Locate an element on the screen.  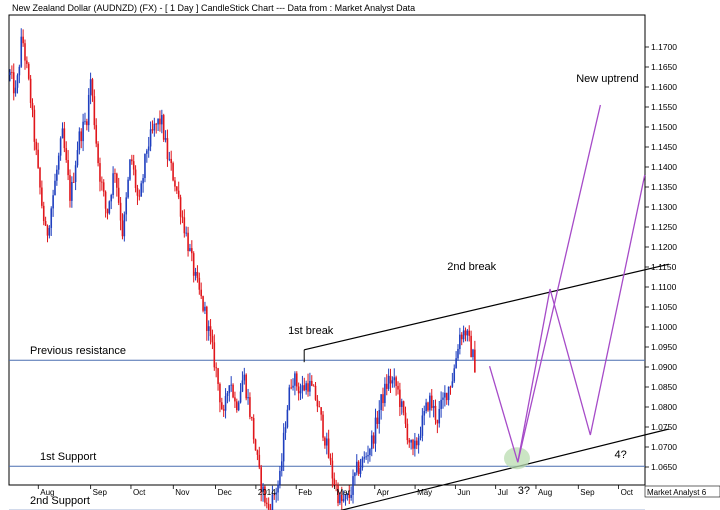
y-tick-label: 1.0800 is located at coordinates (664, 407).